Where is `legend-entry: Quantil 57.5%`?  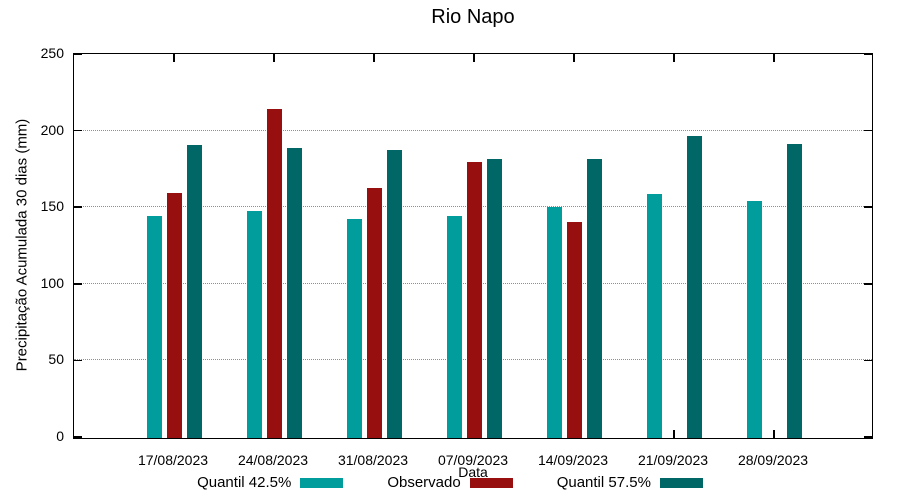 legend-entry: Quantil 57.5% is located at coordinates (630, 482).